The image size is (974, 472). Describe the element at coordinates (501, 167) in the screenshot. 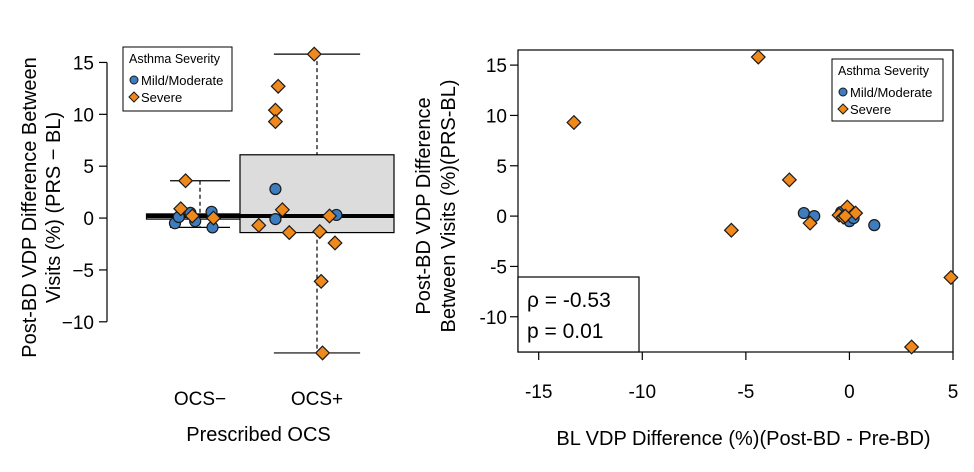

I see `right-y-tick-label: 5` at that location.